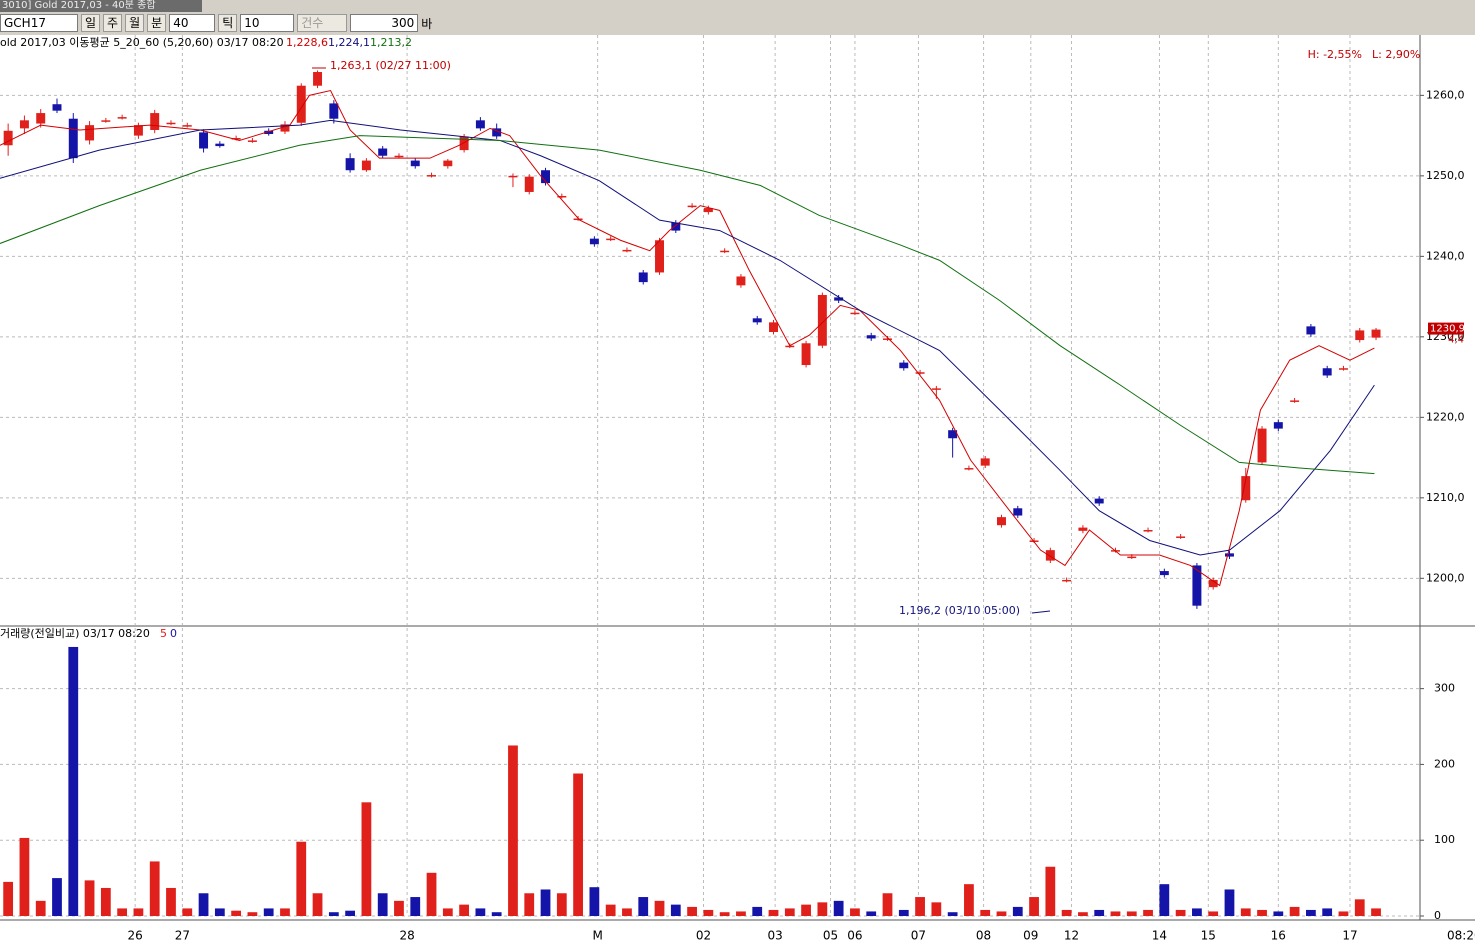 The height and width of the screenshot is (951, 1475). Describe the element at coordinates (228, 23) in the screenshot. I see `tick-button: 틱` at that location.